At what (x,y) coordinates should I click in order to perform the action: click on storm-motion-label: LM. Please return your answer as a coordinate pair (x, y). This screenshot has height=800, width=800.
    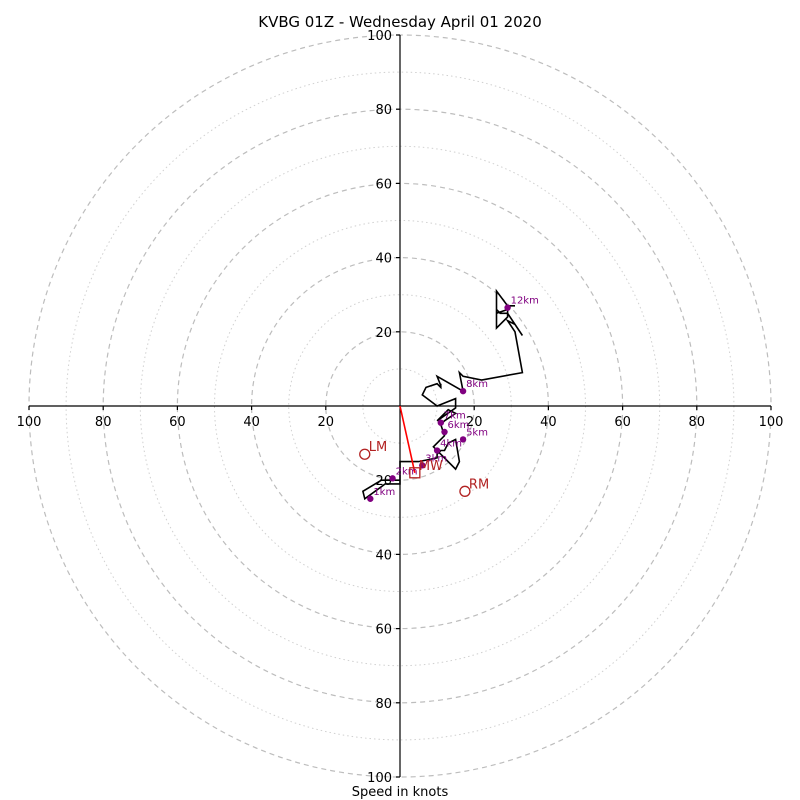
    Looking at the image, I should click on (378, 447).